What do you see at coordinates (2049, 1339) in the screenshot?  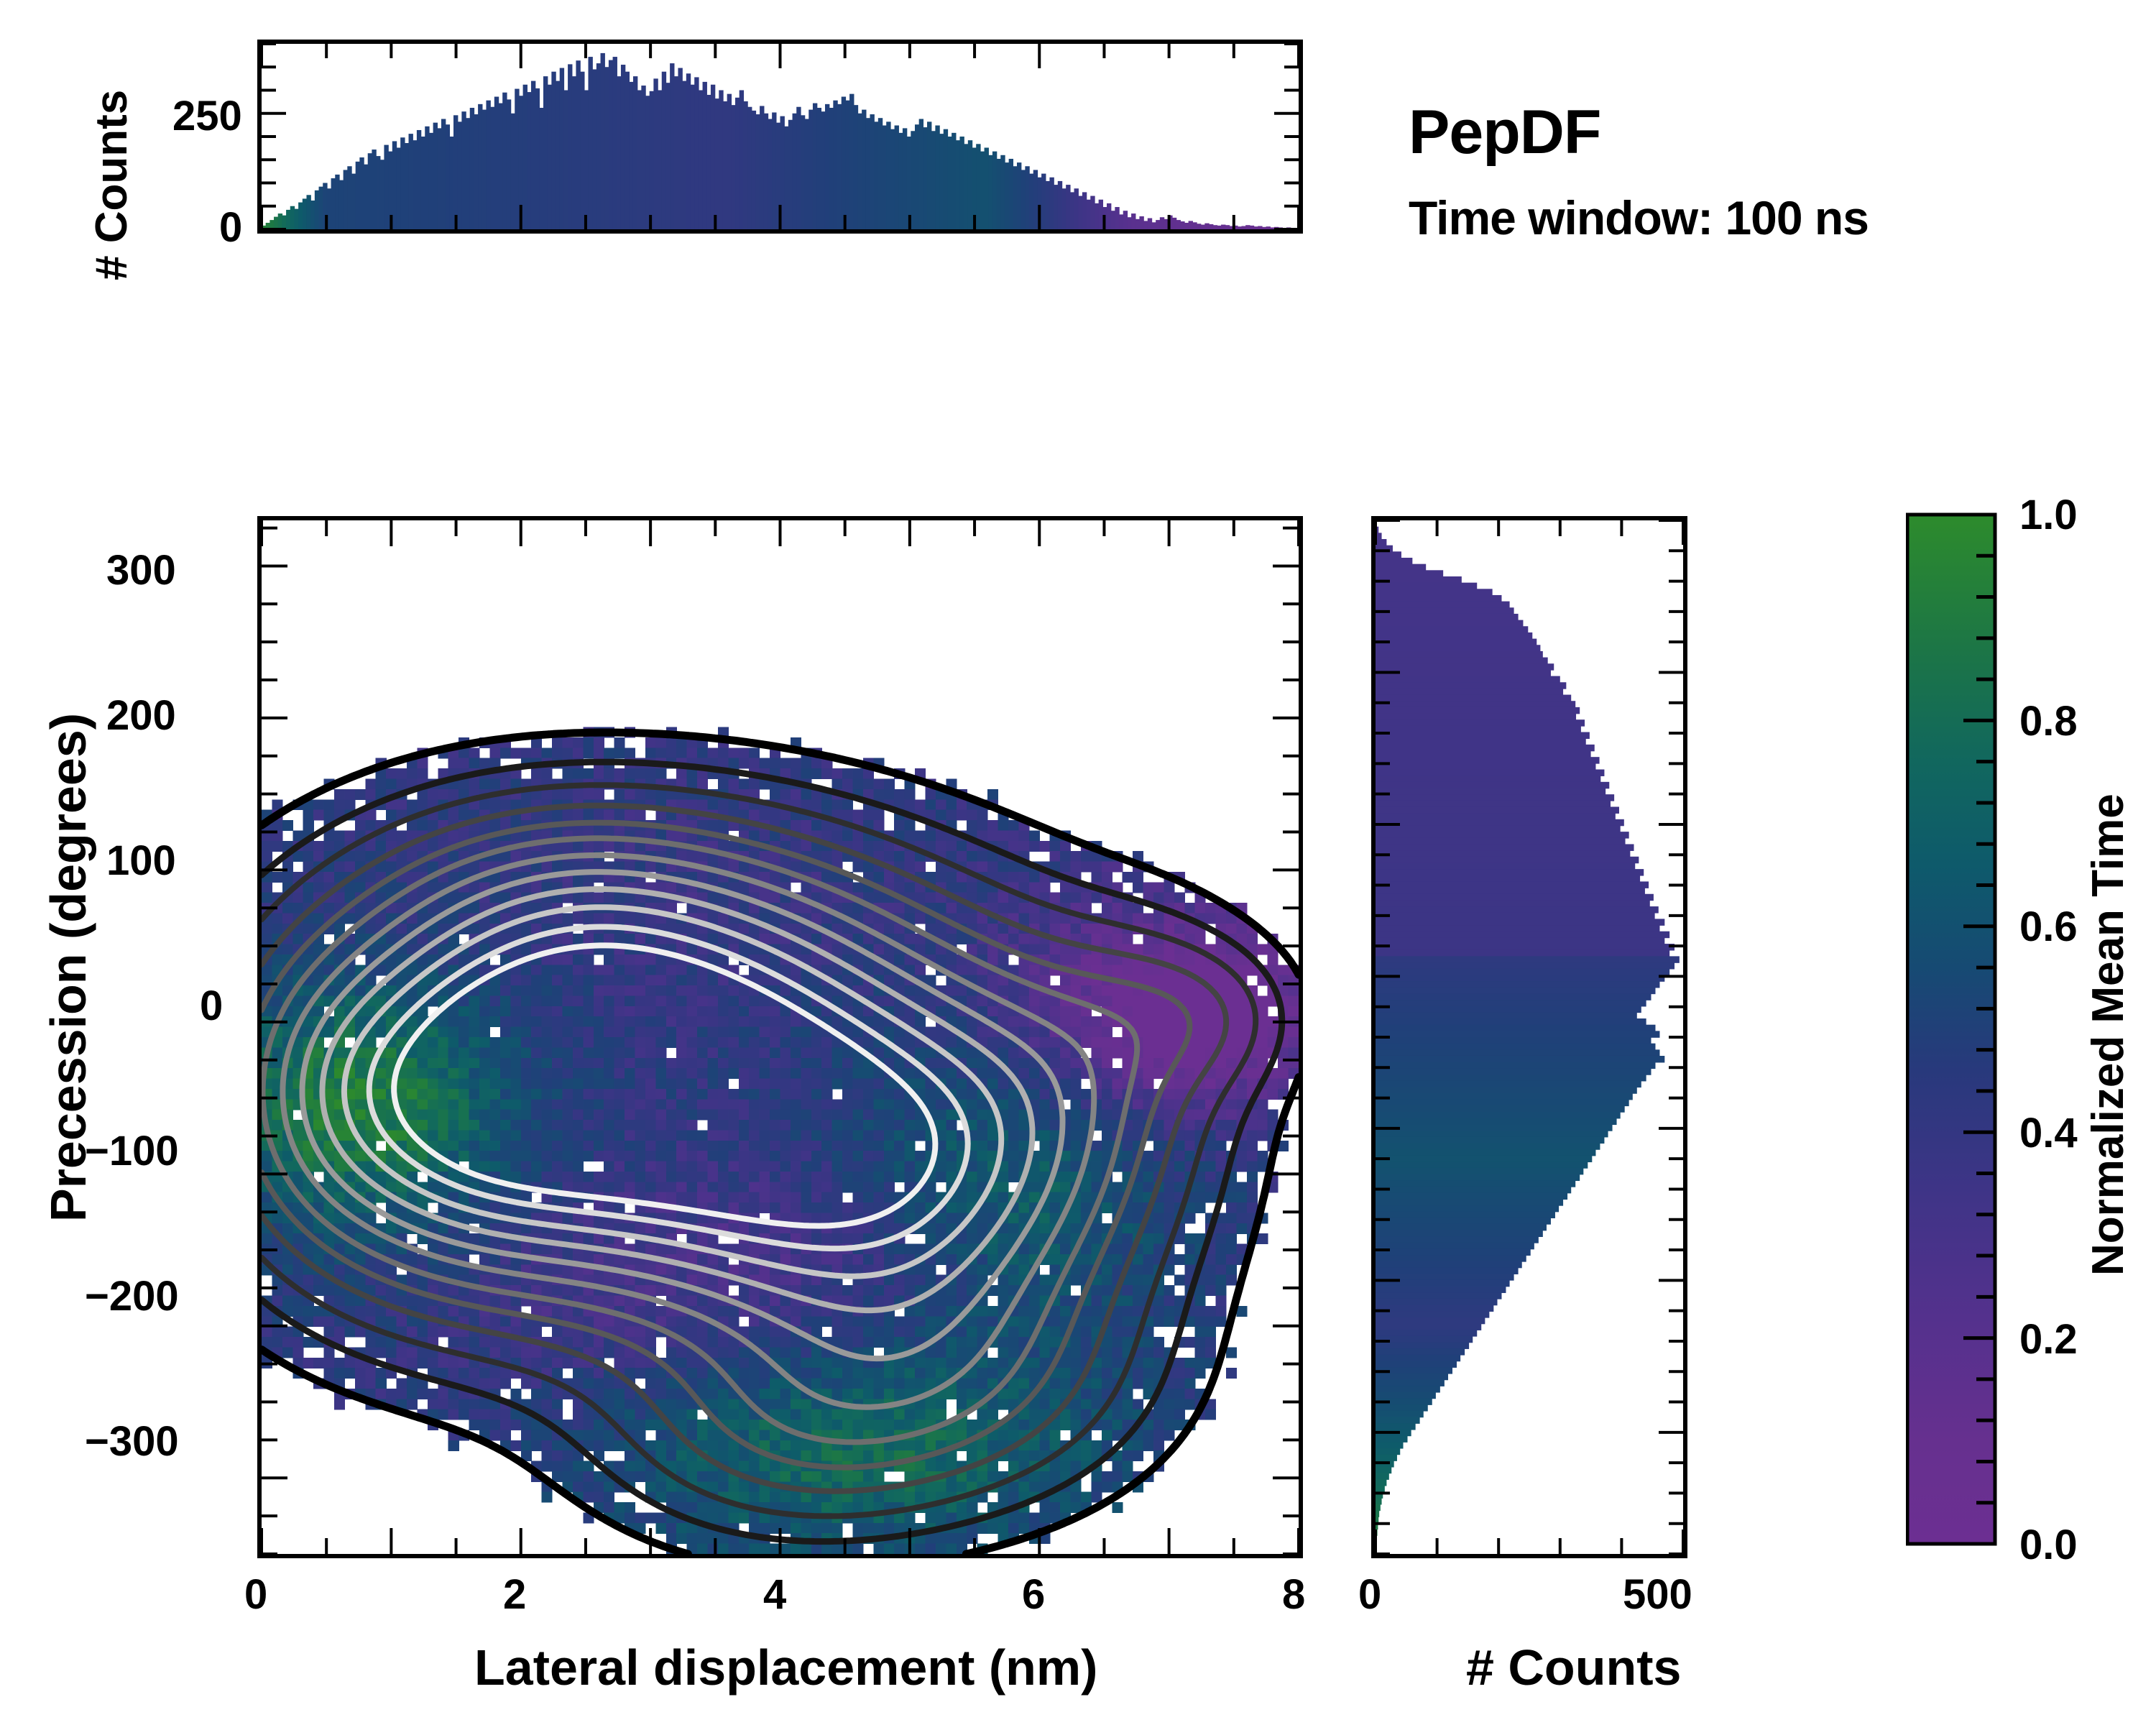 I see `colorbar-tick-02: 0.2` at bounding box center [2049, 1339].